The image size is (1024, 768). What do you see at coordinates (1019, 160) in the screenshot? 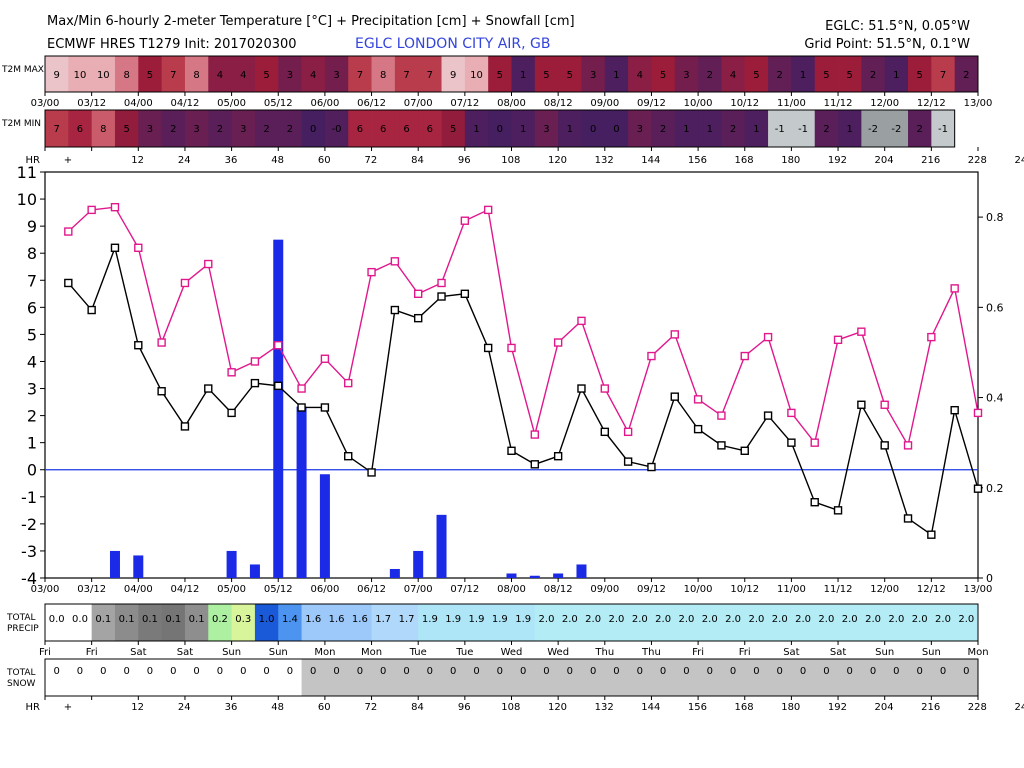
I see `hour-label: 240` at bounding box center [1019, 160].